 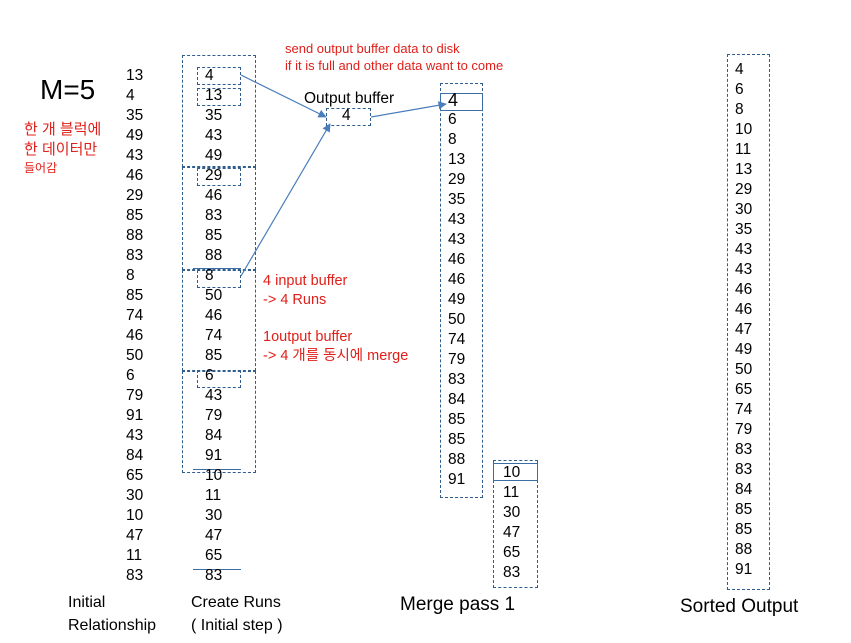 I want to click on sorted-value: 13, so click(x=744, y=169).